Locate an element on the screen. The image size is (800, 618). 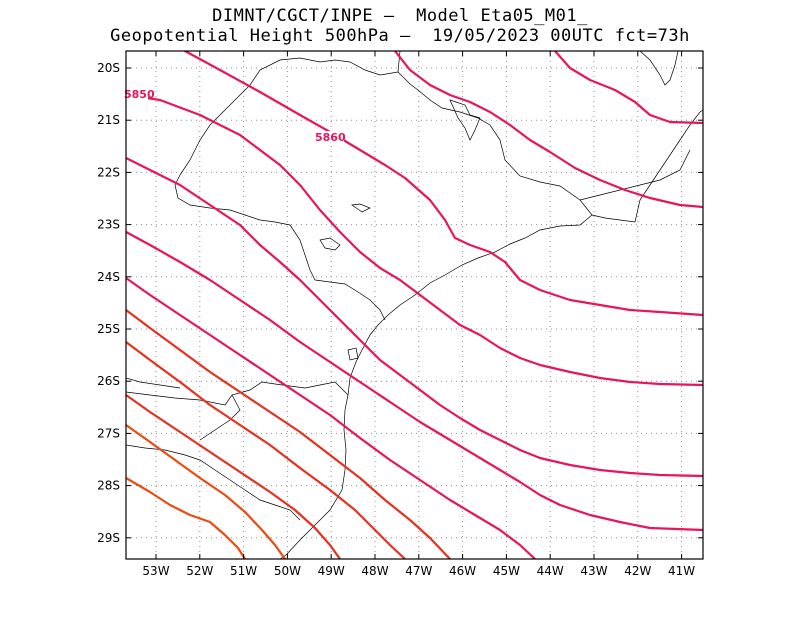
lat-label-27s: 27S is located at coordinates (108, 433).